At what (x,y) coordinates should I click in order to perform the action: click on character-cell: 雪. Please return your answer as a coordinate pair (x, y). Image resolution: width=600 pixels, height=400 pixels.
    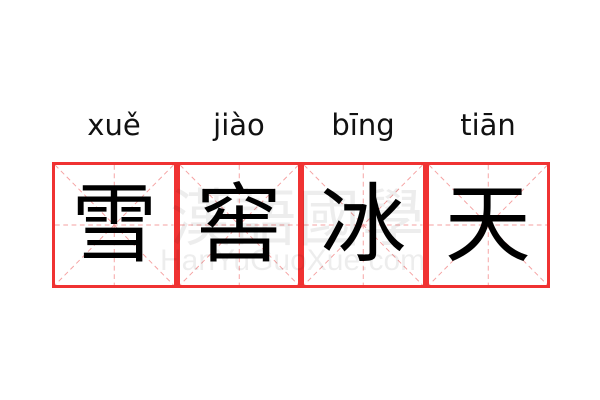
    Looking at the image, I should click on (114, 225).